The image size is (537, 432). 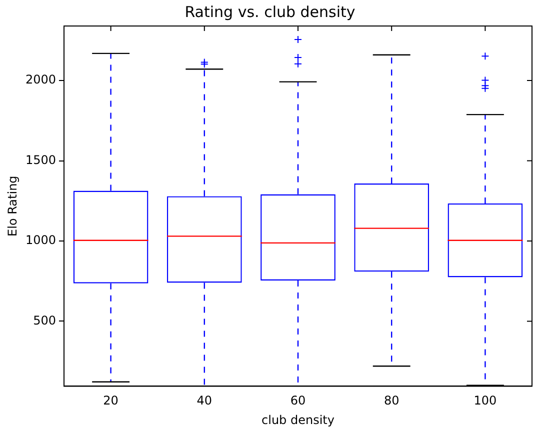 What do you see at coordinates (40, 159) in the screenshot?
I see `y-tick-label: 1500` at bounding box center [40, 159].